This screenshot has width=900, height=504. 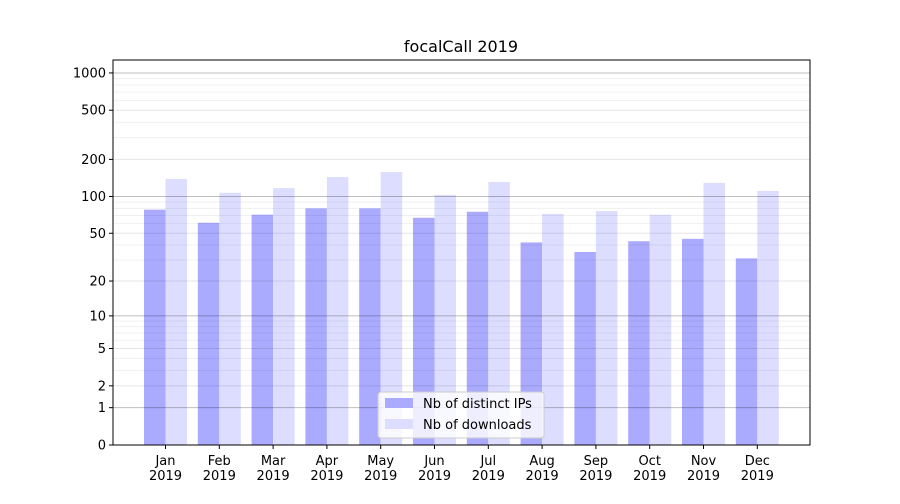 I want to click on x-tick-label: Mar 2019, so click(x=273, y=469).